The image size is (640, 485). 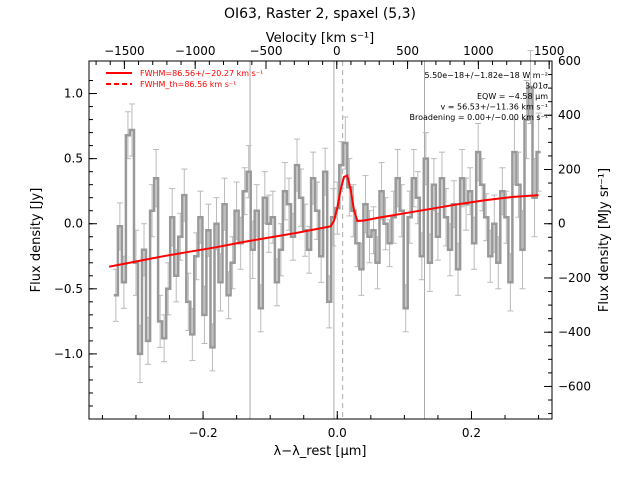 I want to click on right-tick-label: 200, so click(x=569, y=169).